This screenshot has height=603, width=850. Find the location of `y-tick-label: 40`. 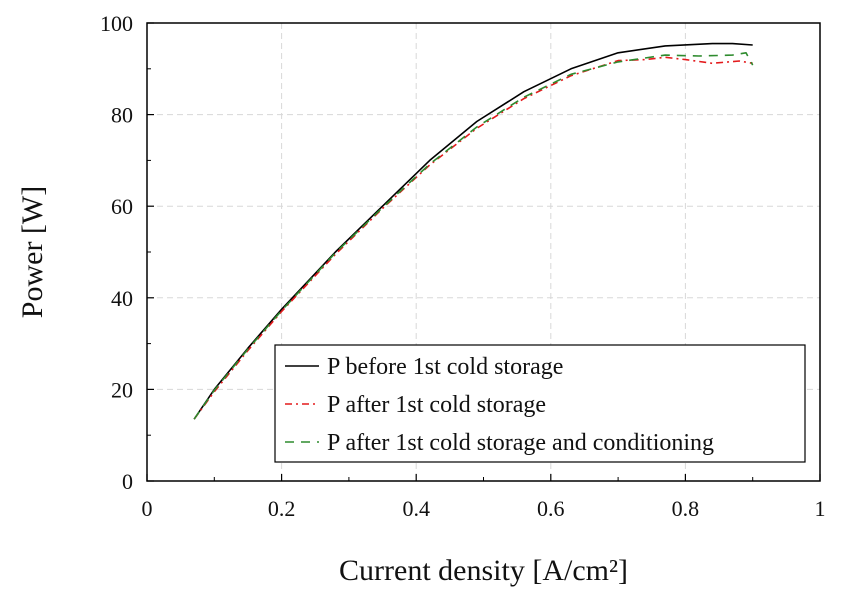

y-tick-label: 40 is located at coordinates (122, 298).